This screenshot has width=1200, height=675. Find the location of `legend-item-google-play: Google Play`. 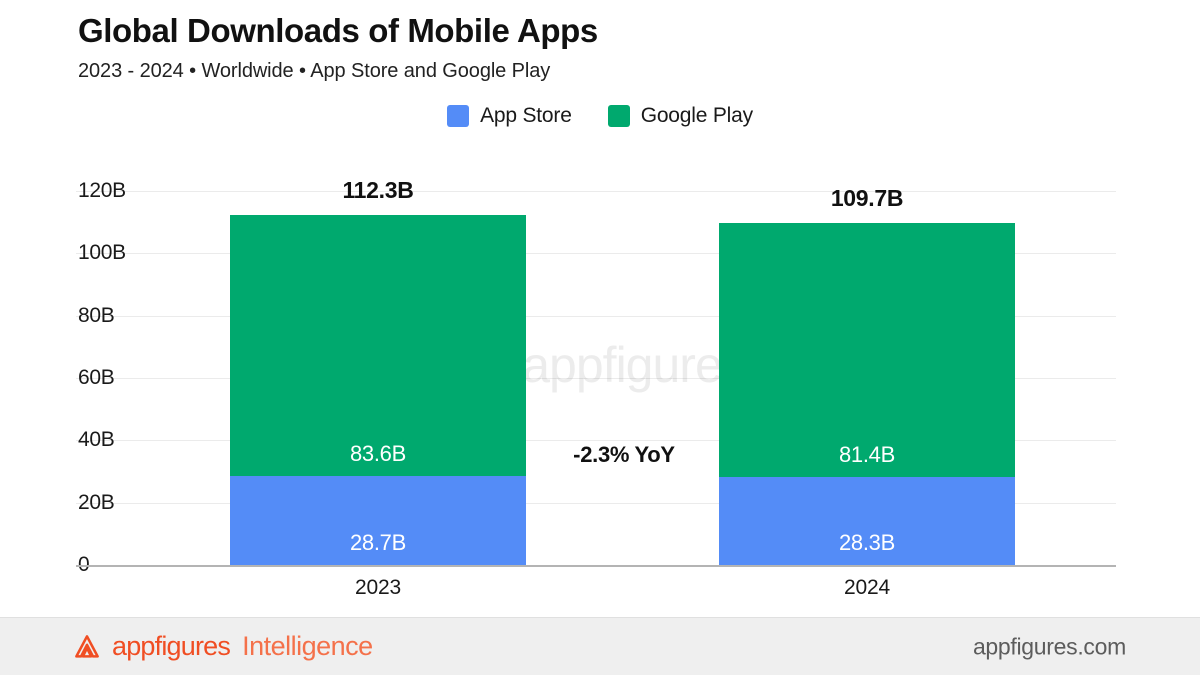

legend-item-google-play: Google Play is located at coordinates (680, 116).